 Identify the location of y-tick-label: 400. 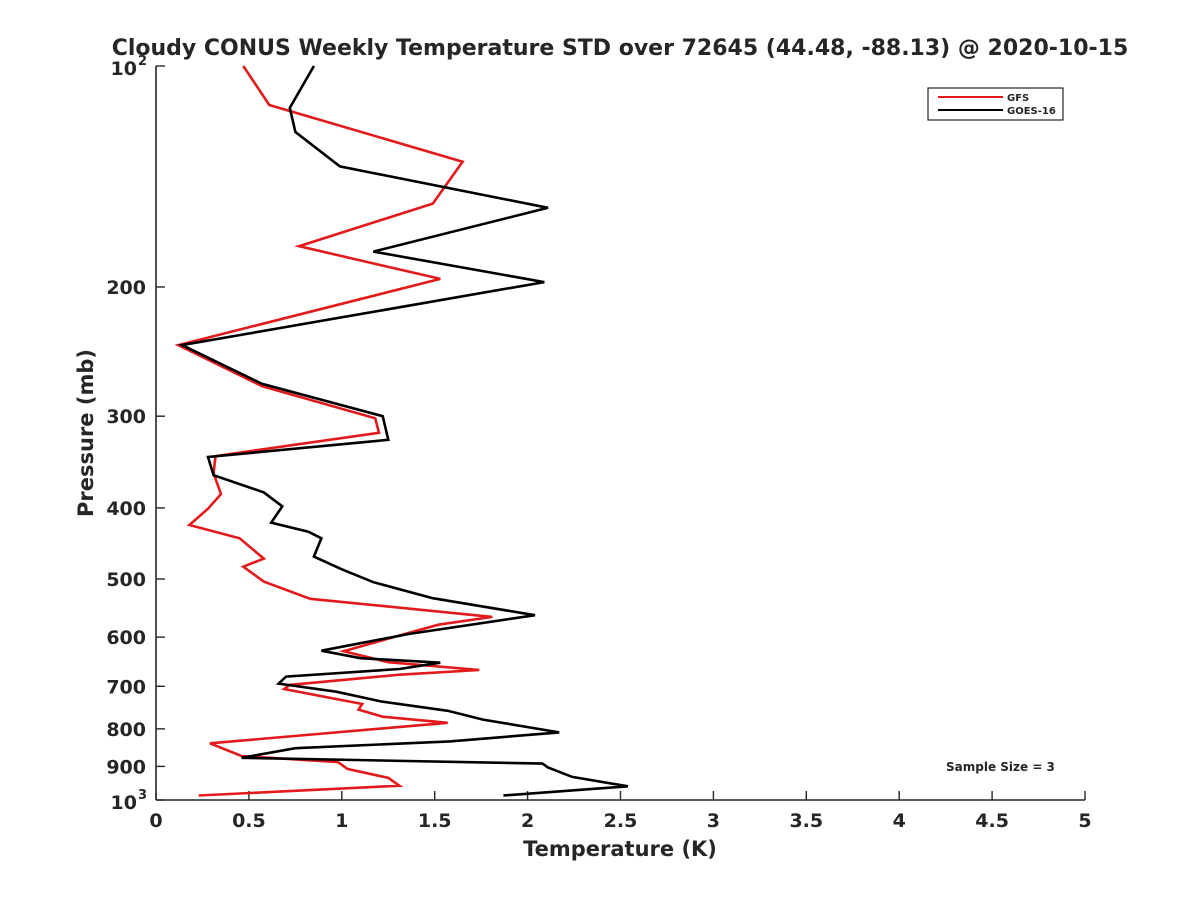
(126, 509).